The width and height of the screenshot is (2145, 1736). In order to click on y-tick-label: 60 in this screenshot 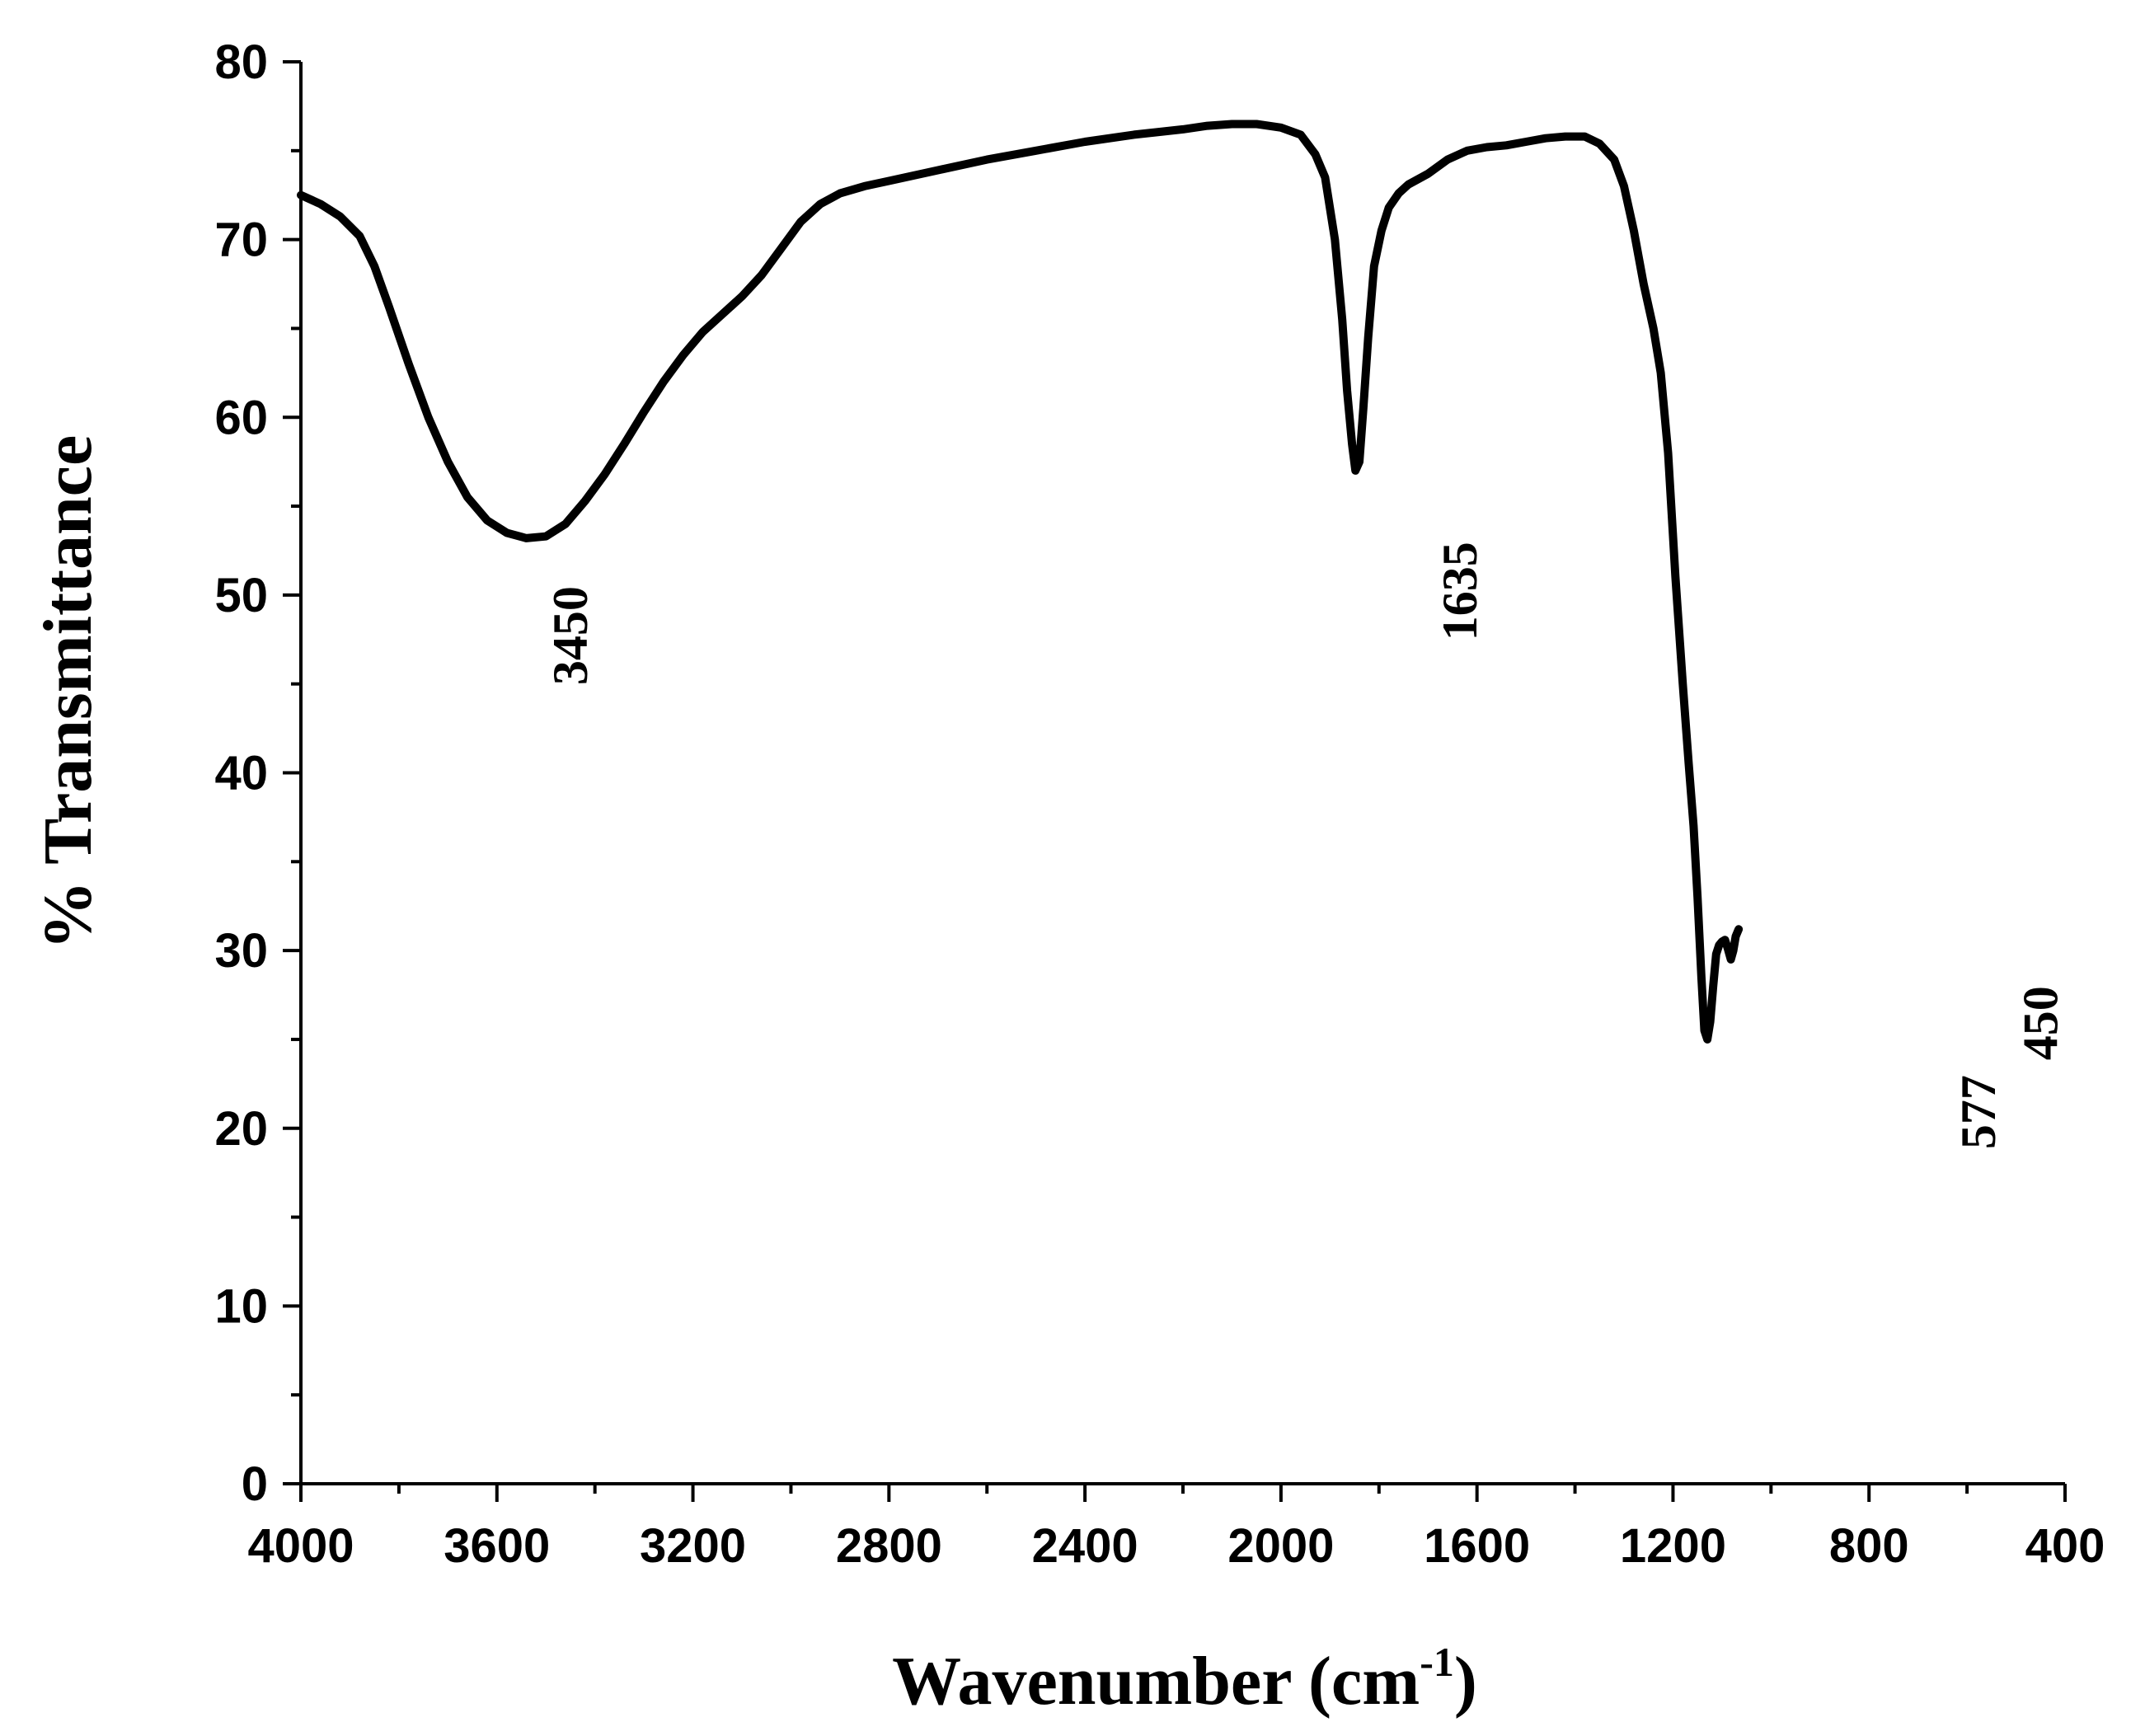, I will do `click(241, 417)`.